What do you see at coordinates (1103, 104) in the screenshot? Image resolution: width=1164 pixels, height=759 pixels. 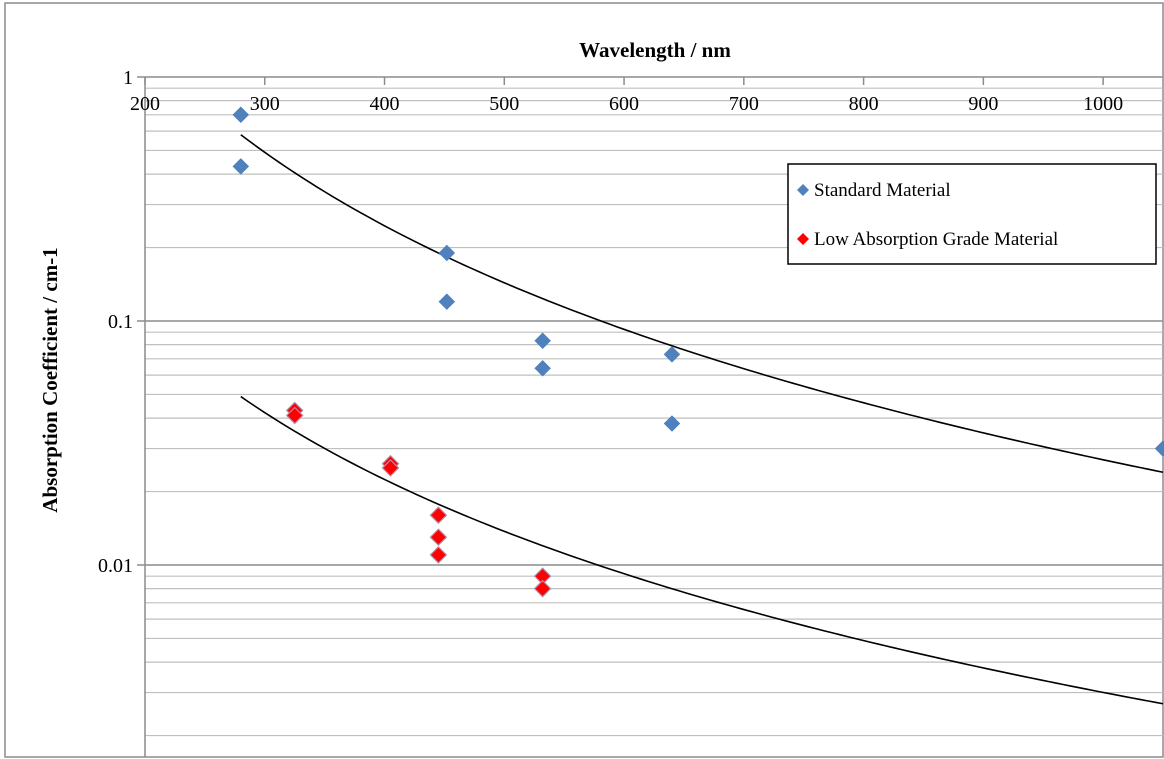 I see `x-tick-label: 1000` at bounding box center [1103, 104].